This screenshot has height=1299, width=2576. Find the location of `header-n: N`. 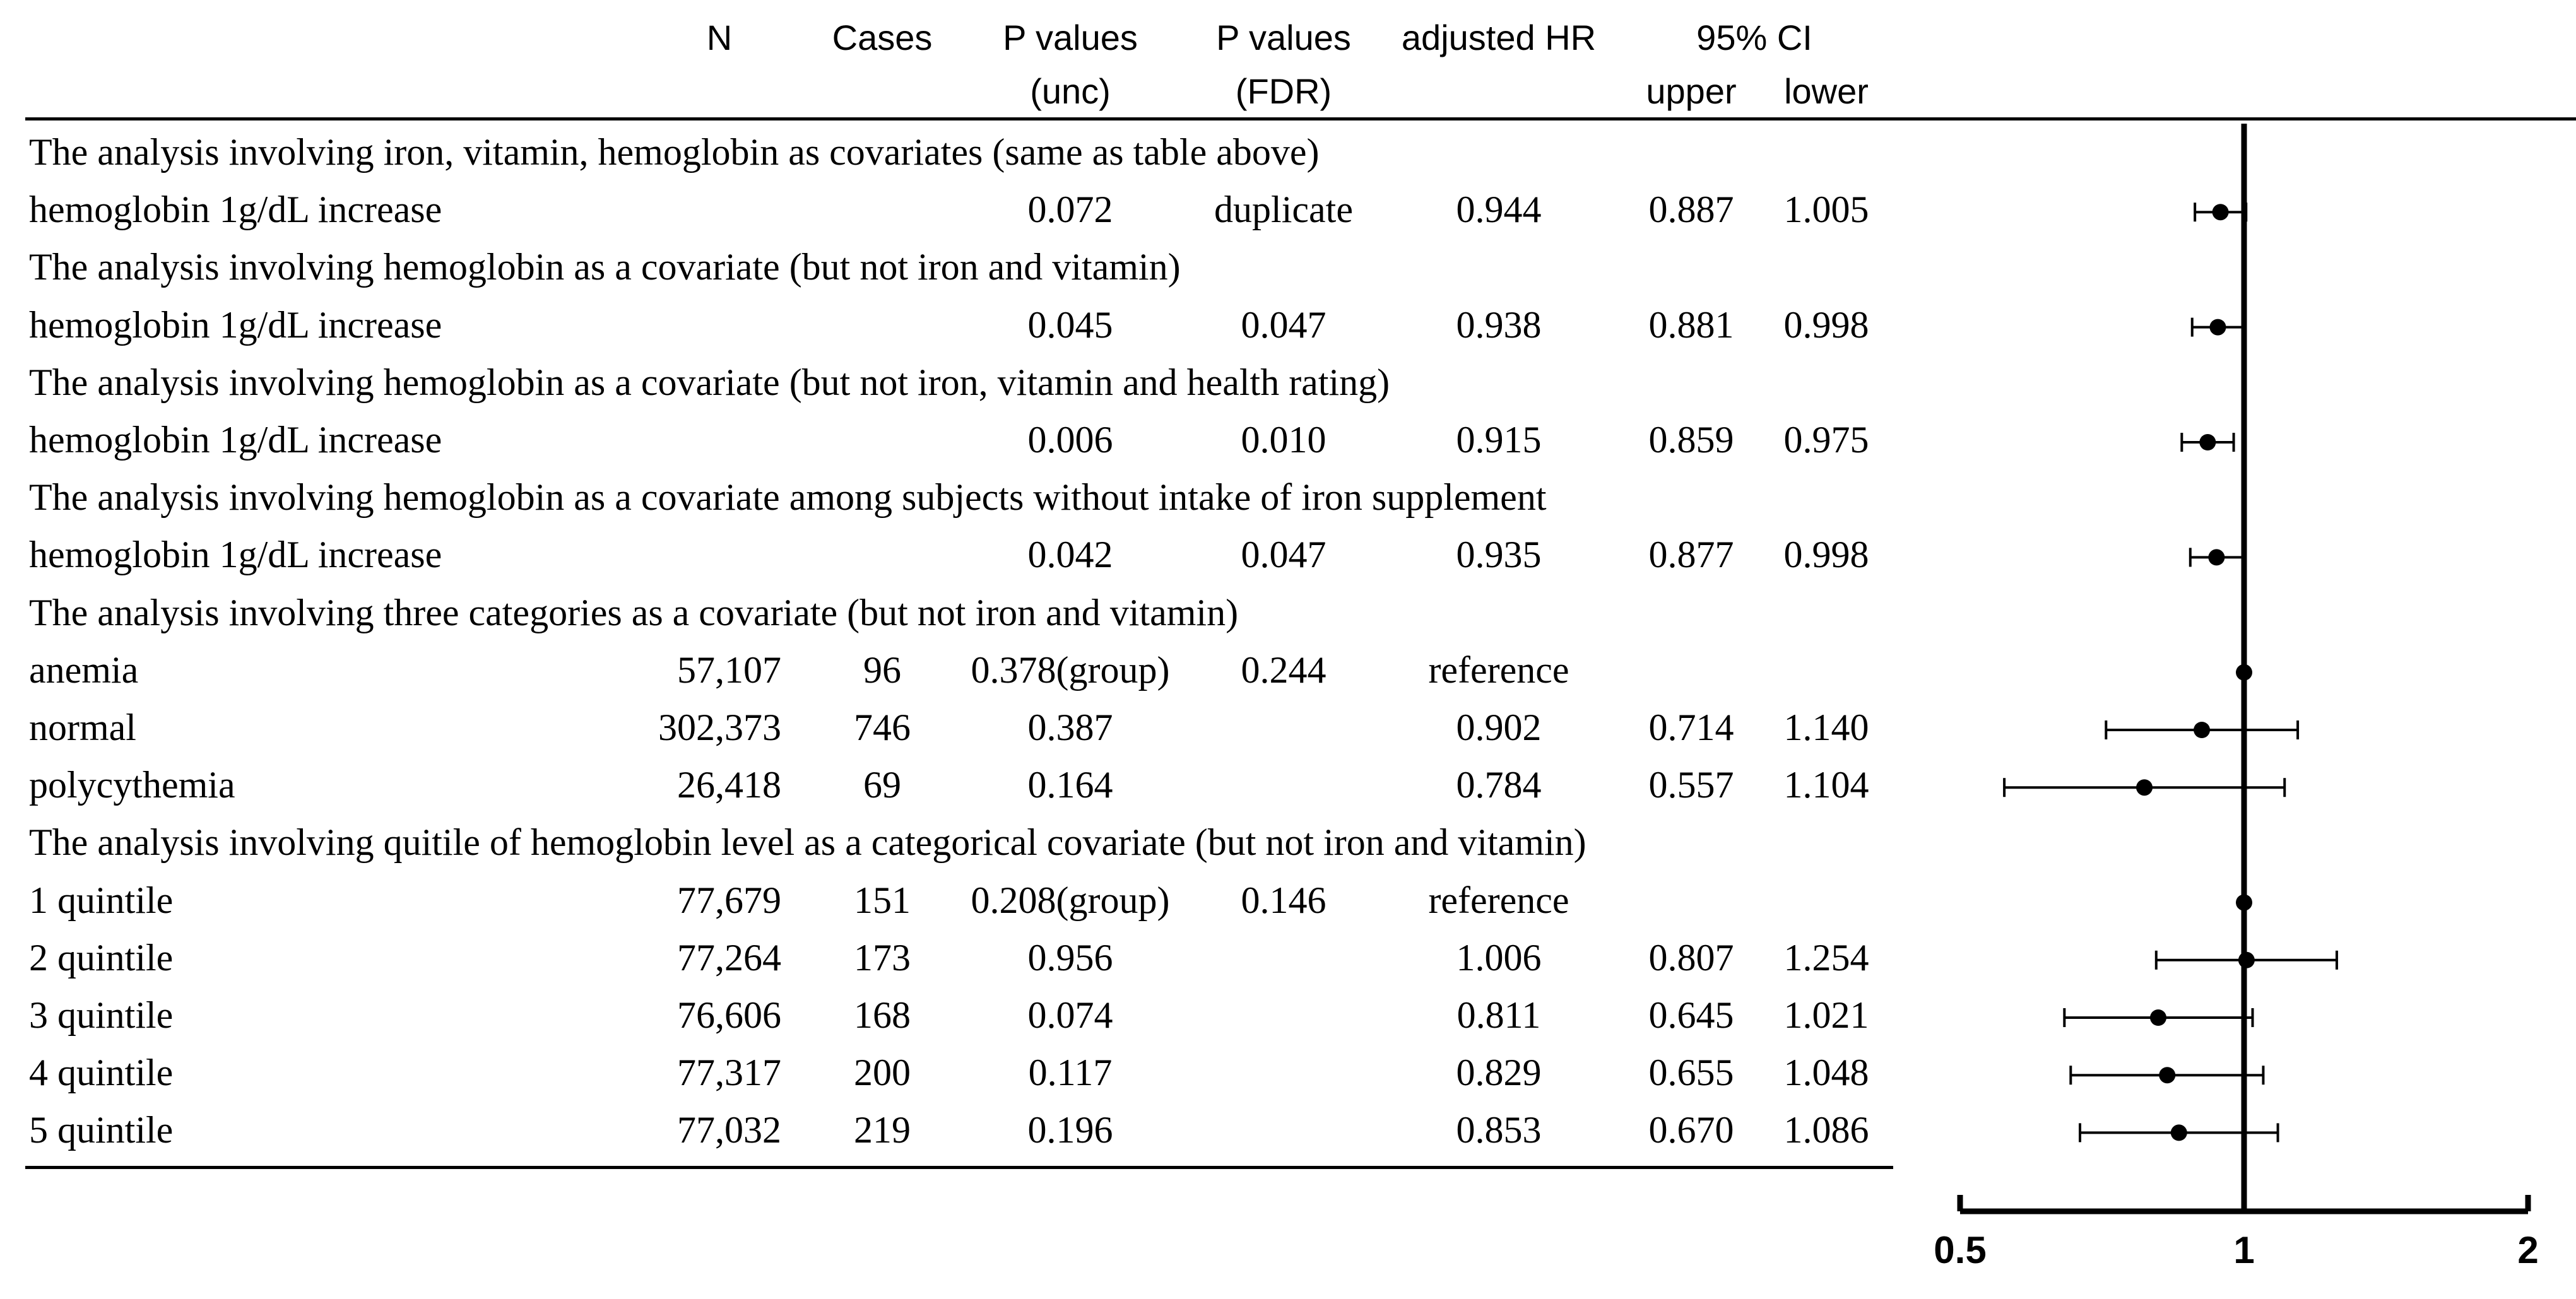

header-n: N is located at coordinates (719, 37).